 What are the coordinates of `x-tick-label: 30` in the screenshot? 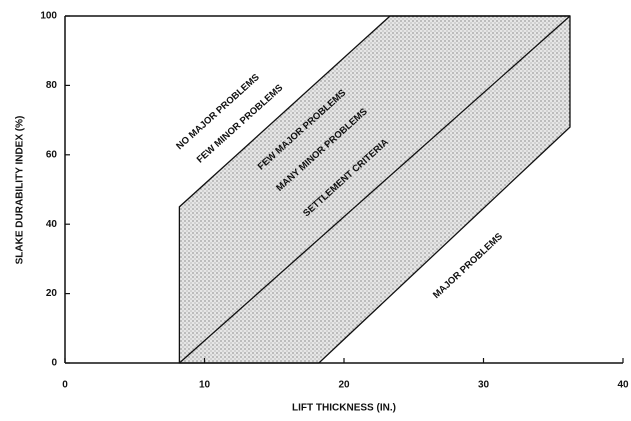 It's located at (484, 385).